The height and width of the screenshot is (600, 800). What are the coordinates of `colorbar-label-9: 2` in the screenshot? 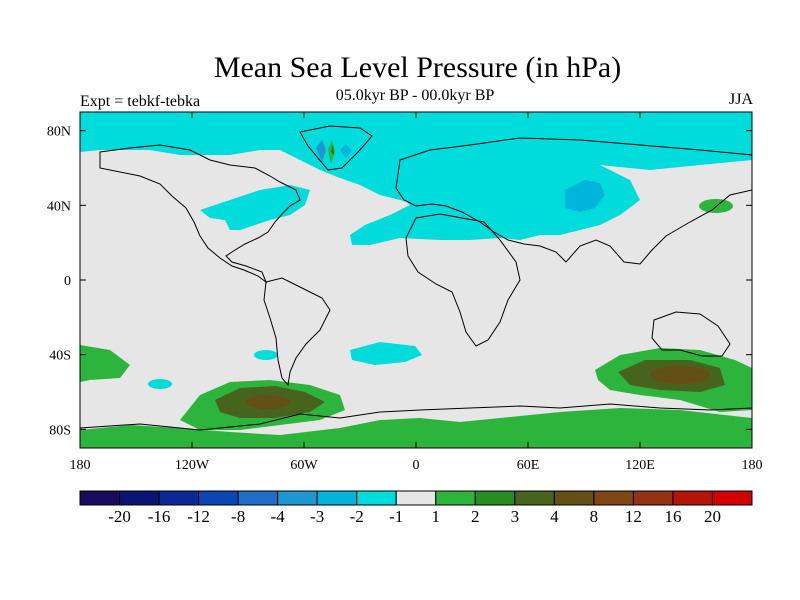 It's located at (475, 516).